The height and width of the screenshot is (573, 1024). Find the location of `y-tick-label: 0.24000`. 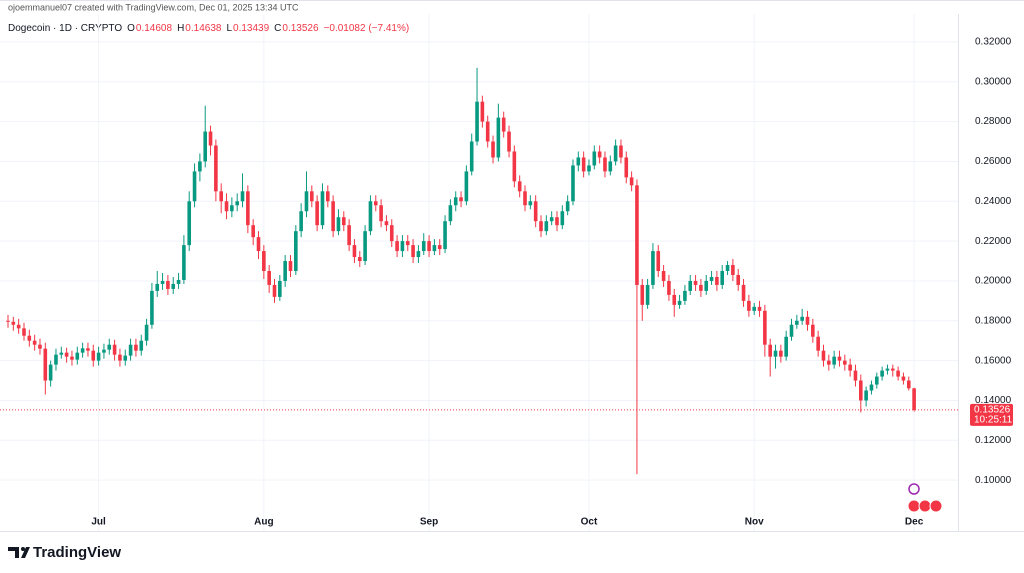

y-tick-label: 0.24000 is located at coordinates (993, 201).